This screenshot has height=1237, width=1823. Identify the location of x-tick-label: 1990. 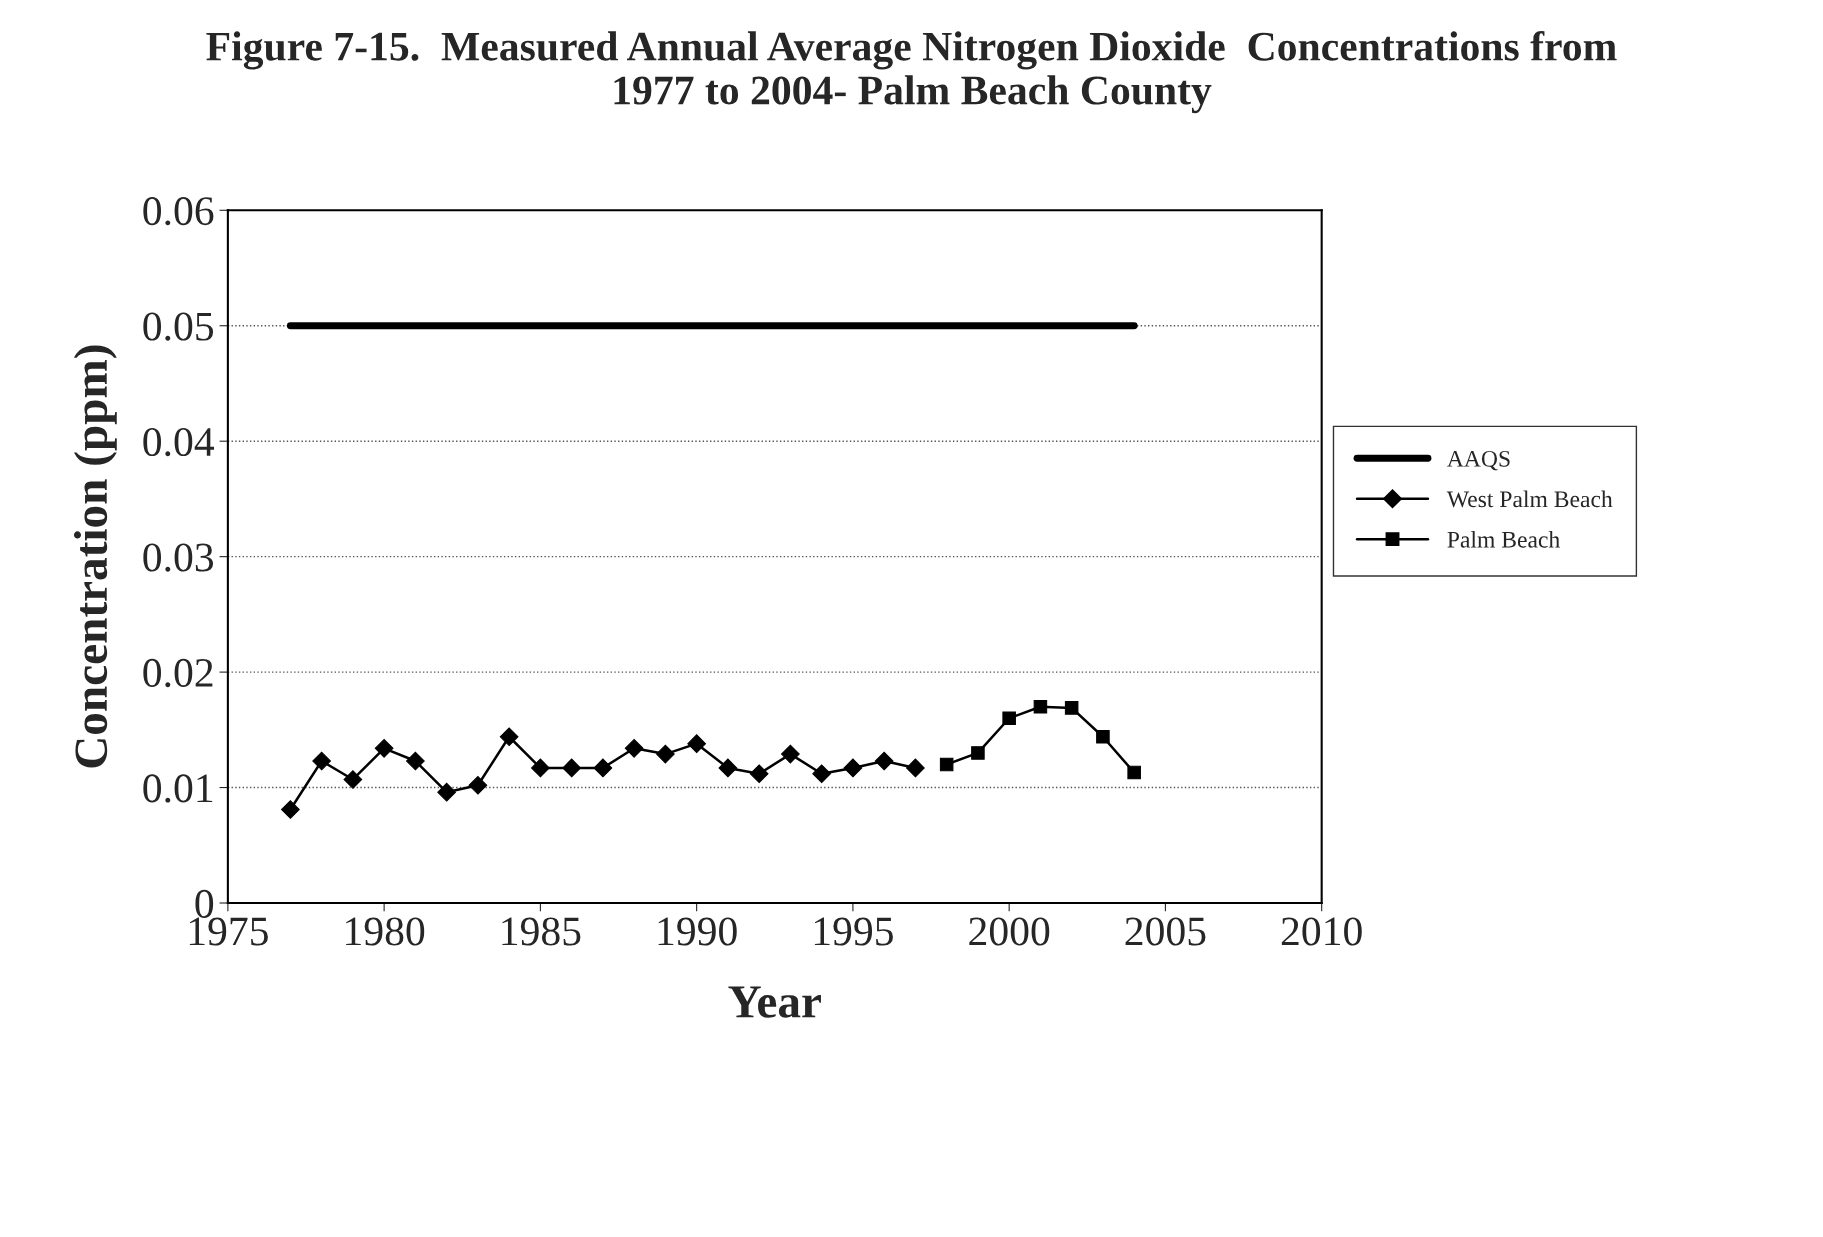
(697, 931).